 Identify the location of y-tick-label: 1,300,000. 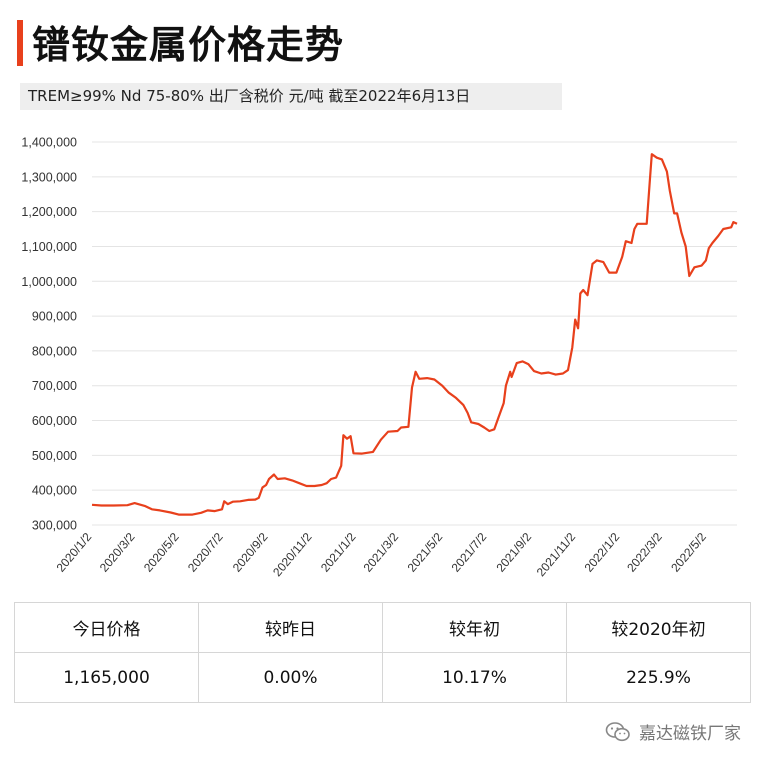
(49, 177).